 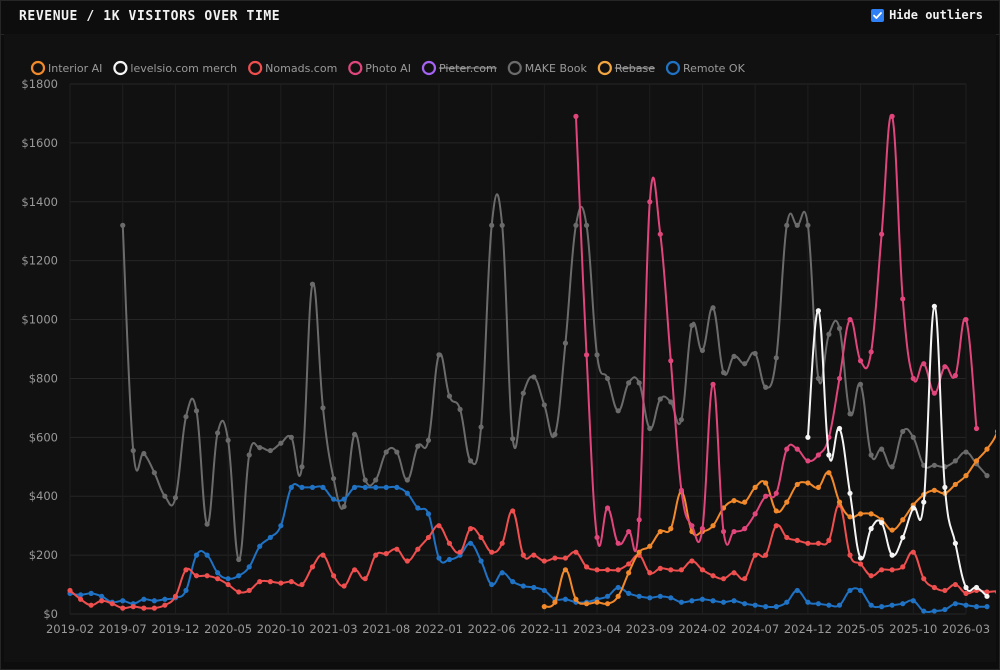 I want to click on legend-item-nomads-com: Nomads.com, so click(x=292, y=68).